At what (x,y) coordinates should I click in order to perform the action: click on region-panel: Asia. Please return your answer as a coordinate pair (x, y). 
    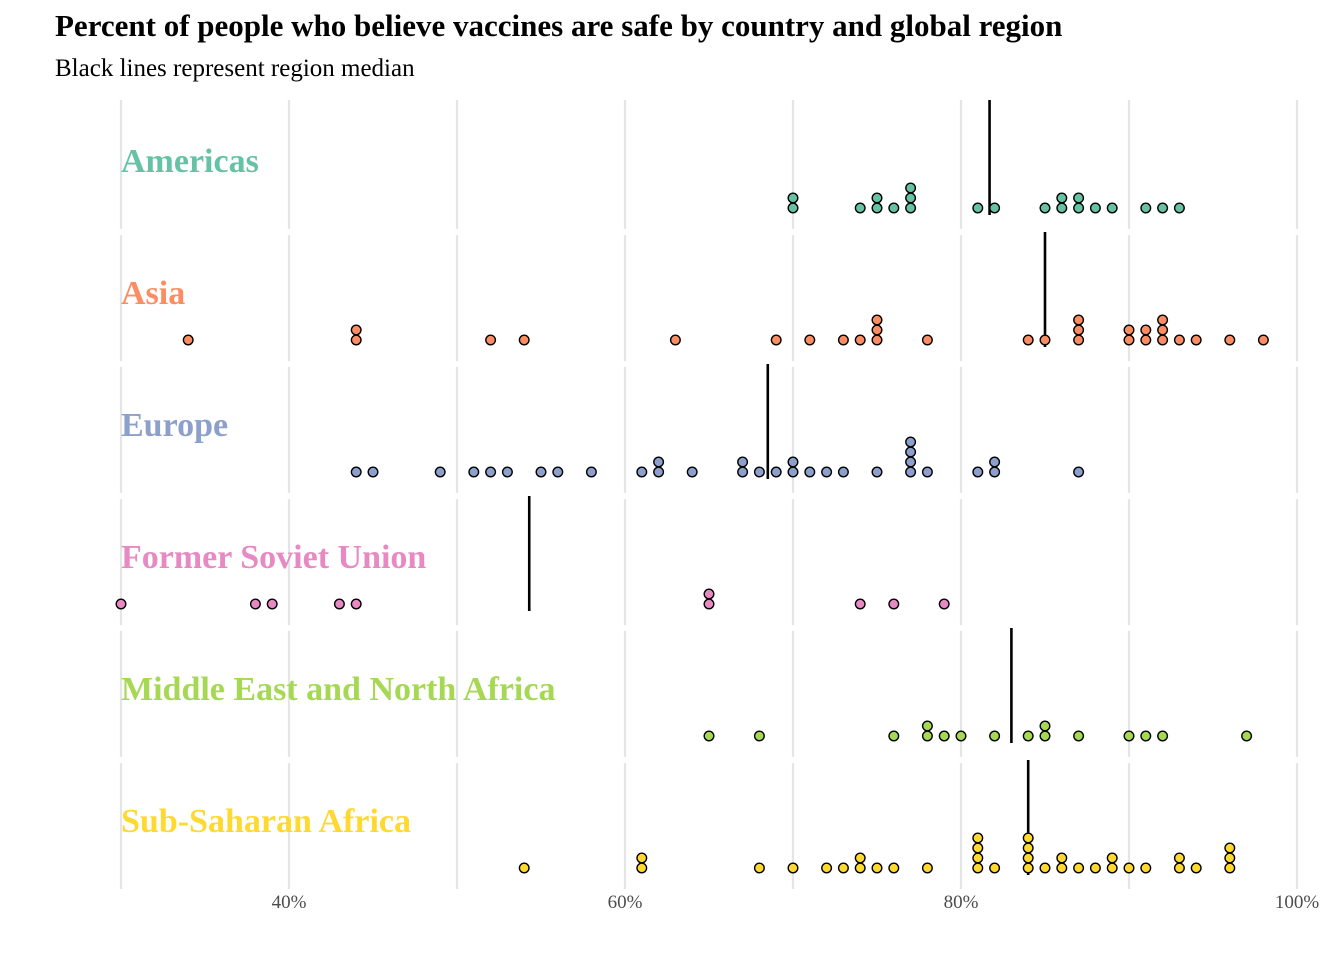
    Looking at the image, I should click on (695, 289).